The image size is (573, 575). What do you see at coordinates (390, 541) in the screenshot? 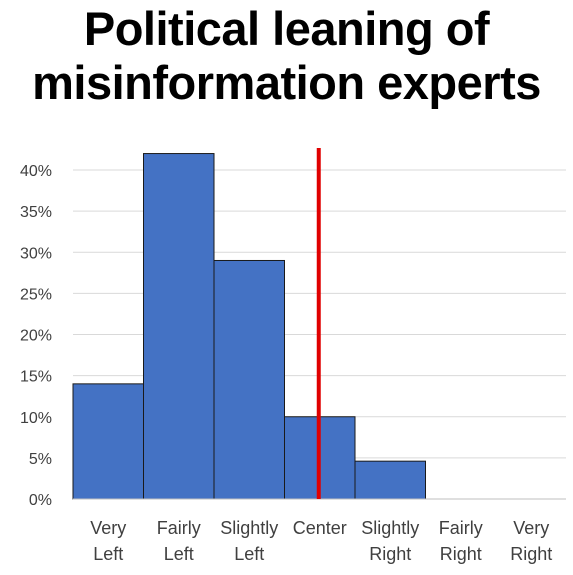
I see `x-category-label: Slightly Right` at bounding box center [390, 541].